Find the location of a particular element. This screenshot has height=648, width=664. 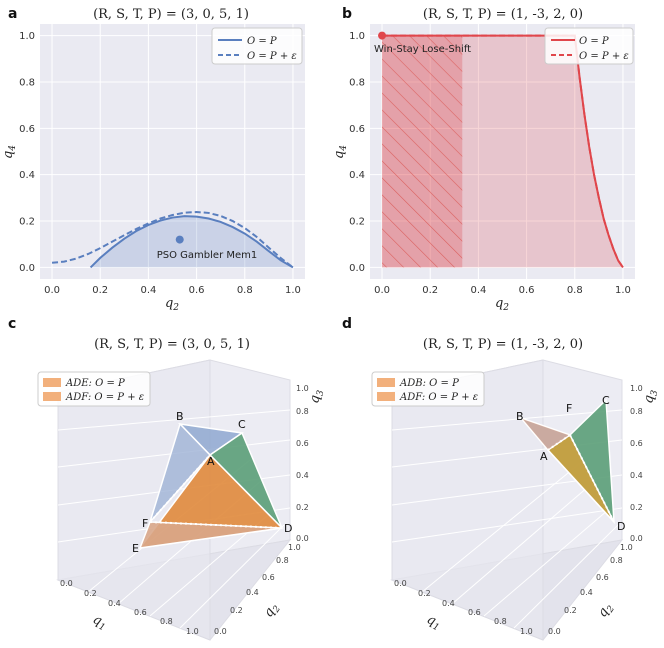

panel-d-legend-box is located at coordinates (428, 389).